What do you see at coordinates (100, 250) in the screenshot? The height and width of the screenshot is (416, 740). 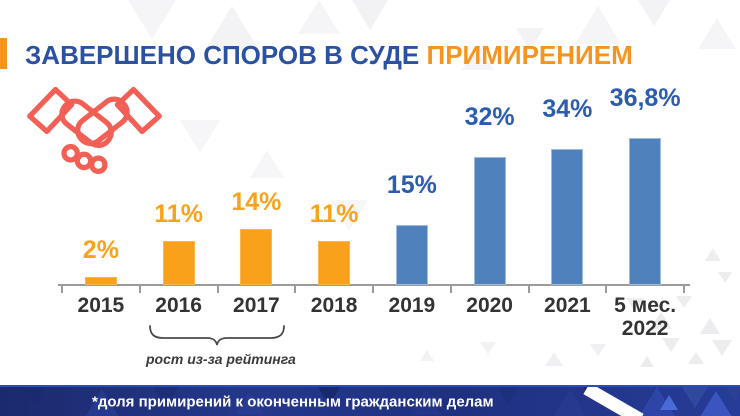 I see `bar-value-label: 2%` at bounding box center [100, 250].